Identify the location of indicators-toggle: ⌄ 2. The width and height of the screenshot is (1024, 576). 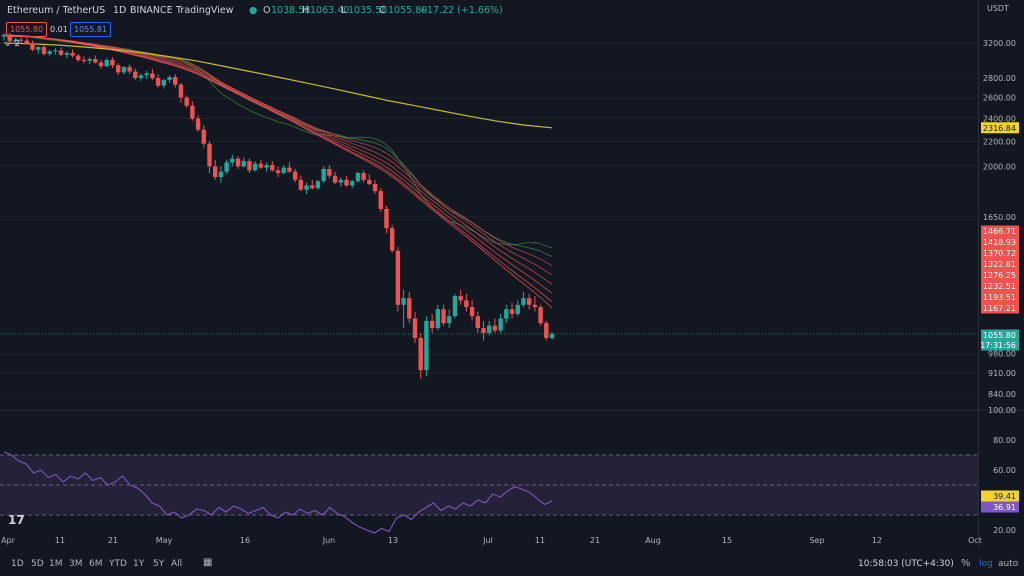
(12, 44).